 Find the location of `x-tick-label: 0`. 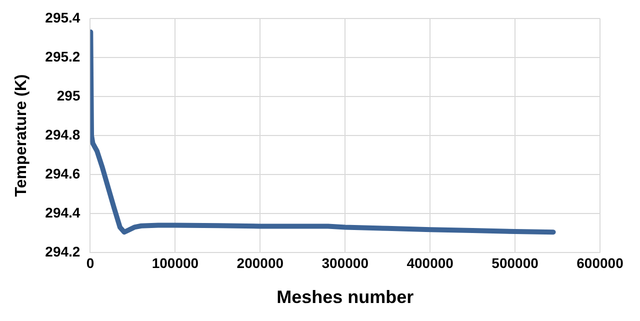

x-tick-label: 0 is located at coordinates (90, 262).